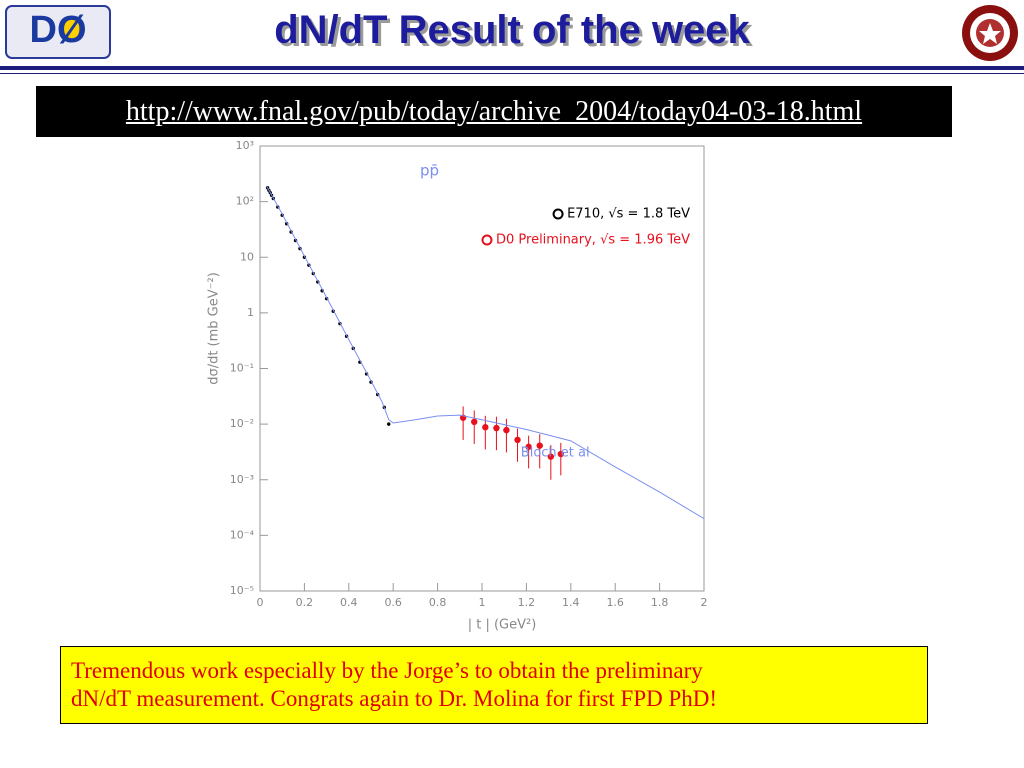 This screenshot has height=768, width=1024. I want to click on y-tick-label: 10², so click(245, 201).